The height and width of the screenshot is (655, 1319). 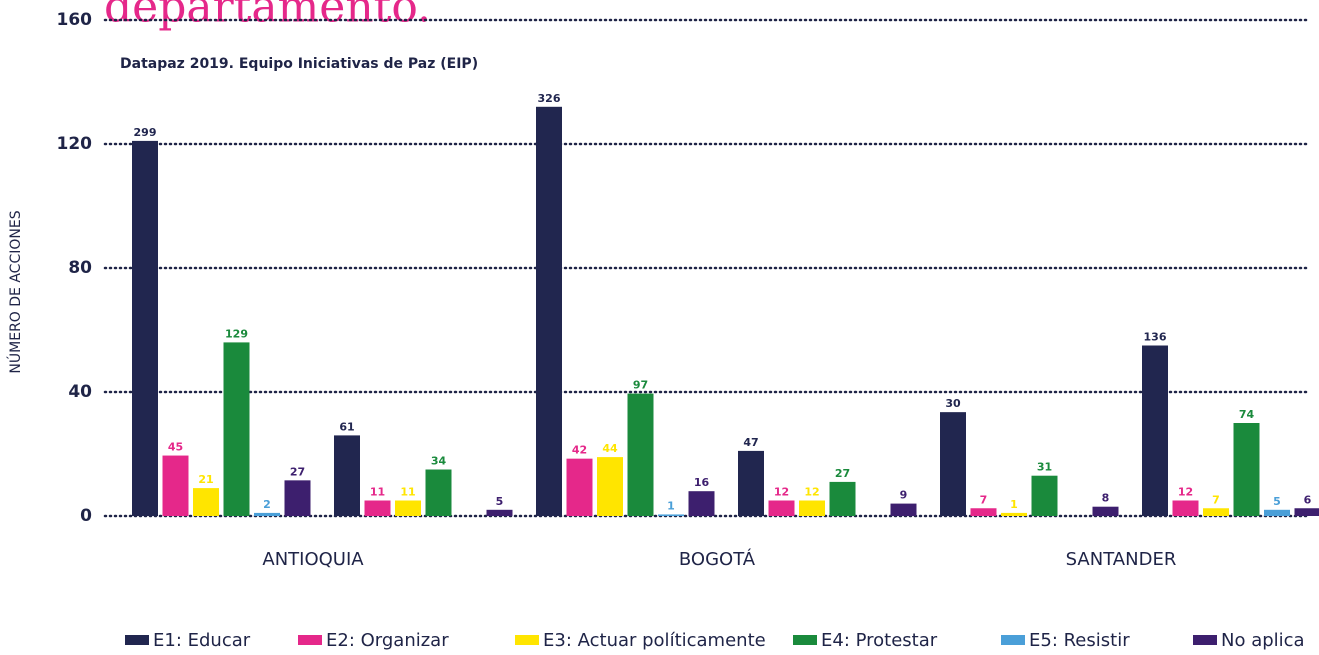 I want to click on data-label: 45, so click(x=175, y=447).